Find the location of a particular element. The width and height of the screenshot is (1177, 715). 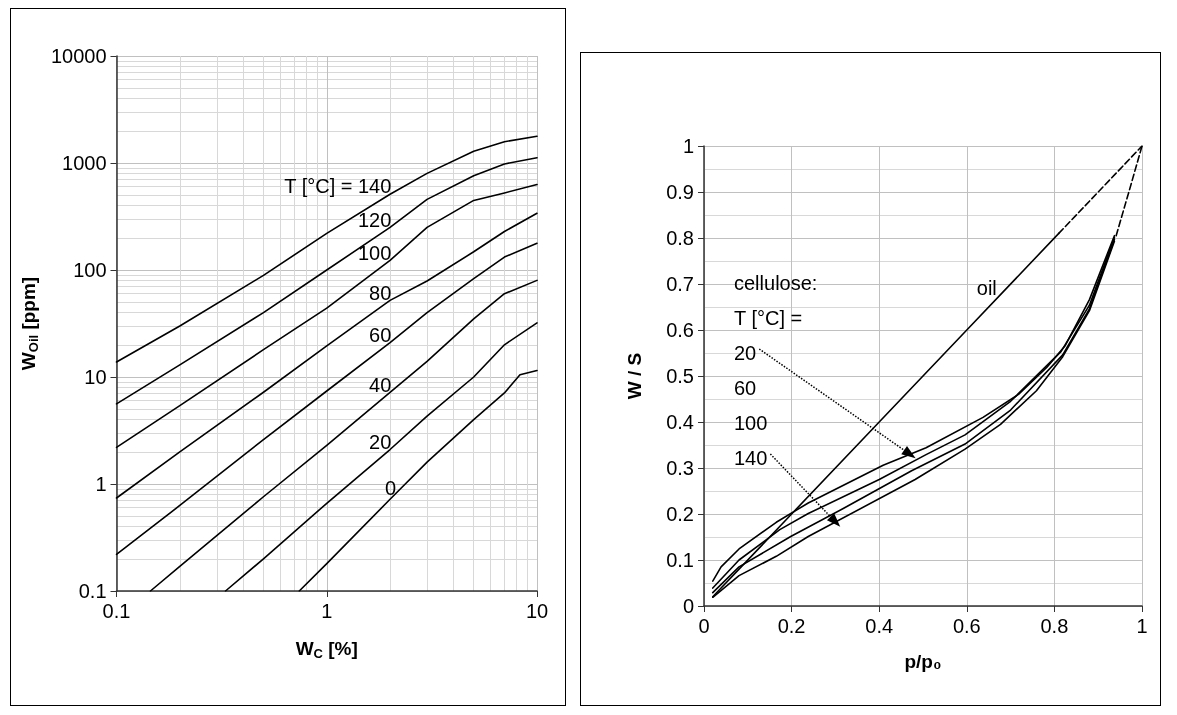

y-tick-label: 10000 is located at coordinates (78, 56).